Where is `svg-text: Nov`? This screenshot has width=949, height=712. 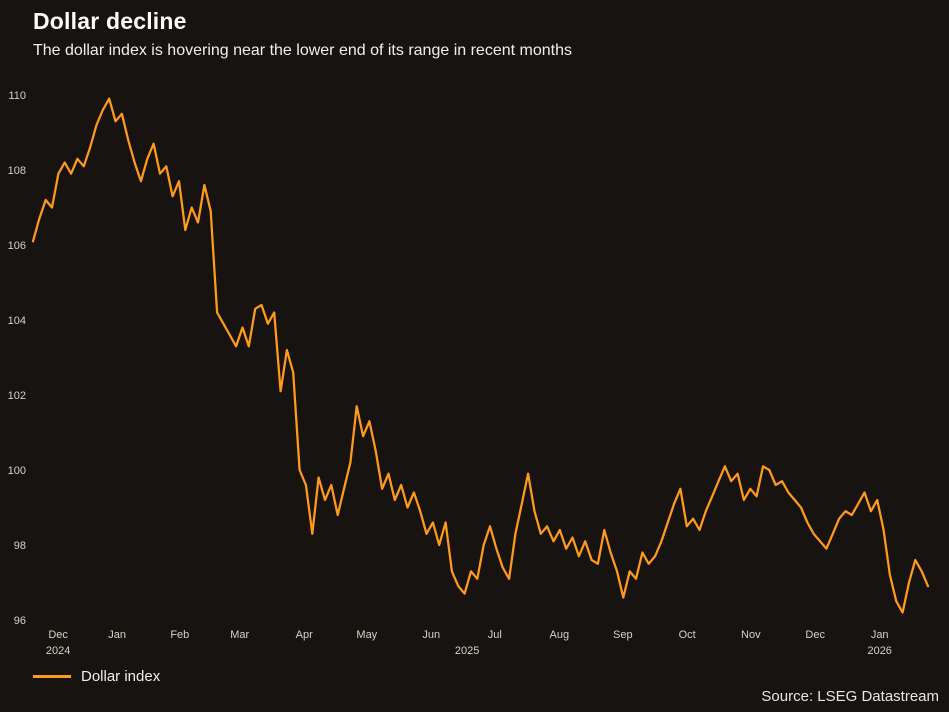
svg-text: Nov is located at coordinates (751, 635).